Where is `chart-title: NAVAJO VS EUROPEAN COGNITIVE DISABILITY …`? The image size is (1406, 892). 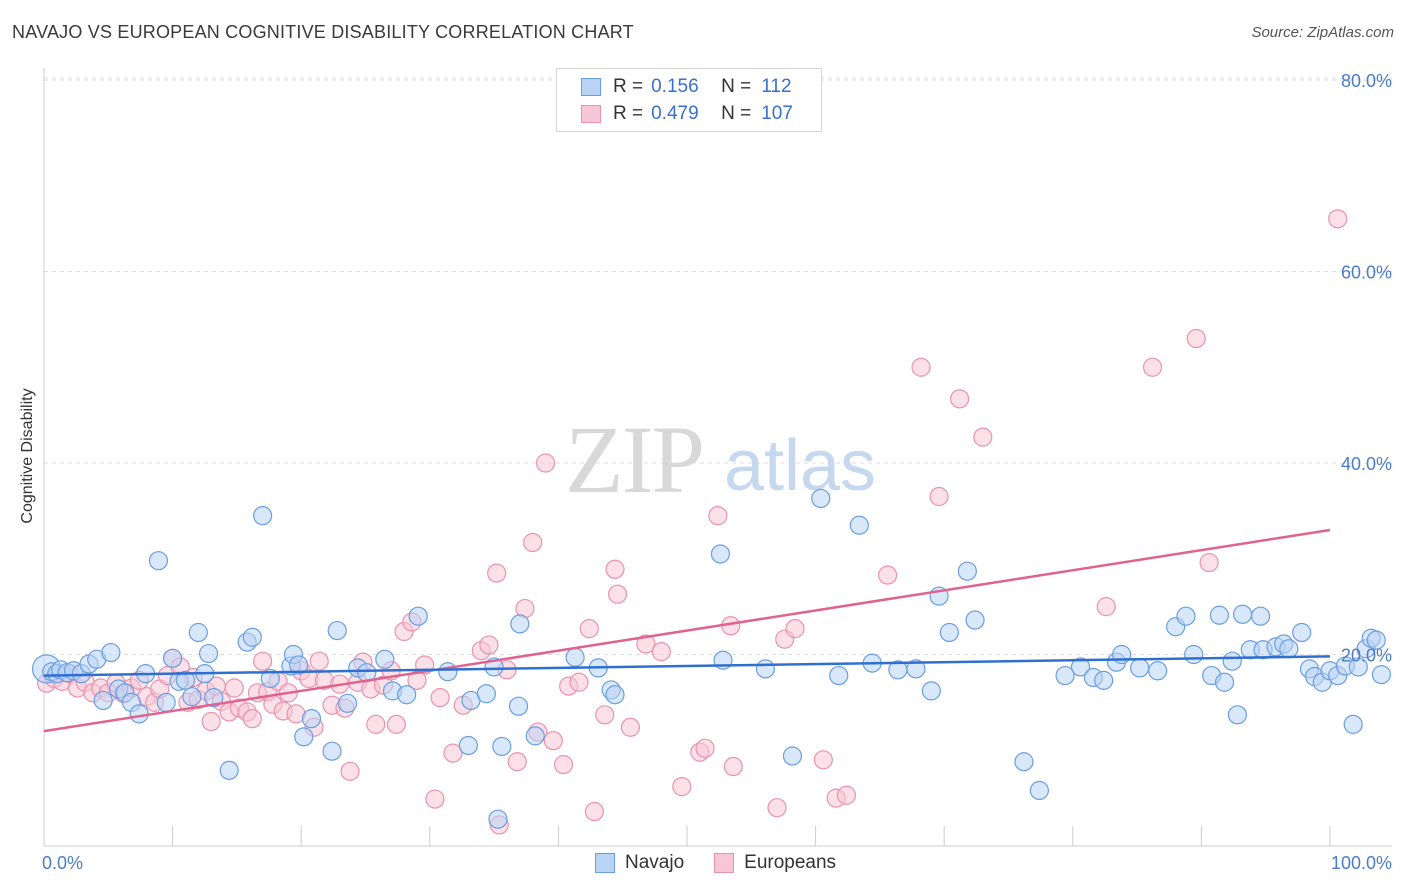
chart-title: NAVAJO VS EUROPEAN COGNITIVE DISABILITY … is located at coordinates (323, 32).